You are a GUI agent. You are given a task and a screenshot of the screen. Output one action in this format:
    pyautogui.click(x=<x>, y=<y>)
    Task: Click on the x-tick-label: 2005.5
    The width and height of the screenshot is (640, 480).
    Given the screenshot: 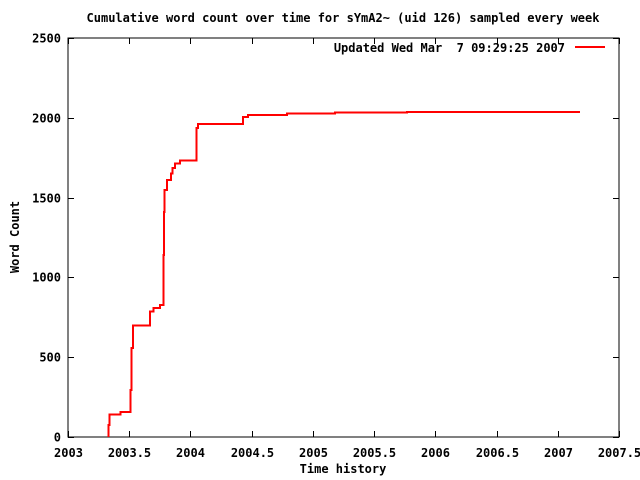 What is the action you would take?
    pyautogui.click(x=374, y=453)
    